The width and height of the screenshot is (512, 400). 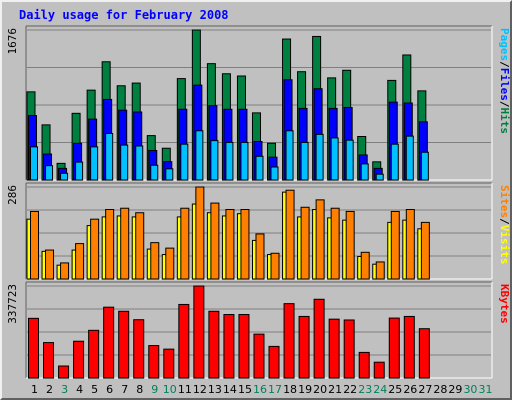 What do you see at coordinates (12, 304) in the screenshot?
I see `kbytes-panel-ymax-label: 337723` at bounding box center [12, 304].